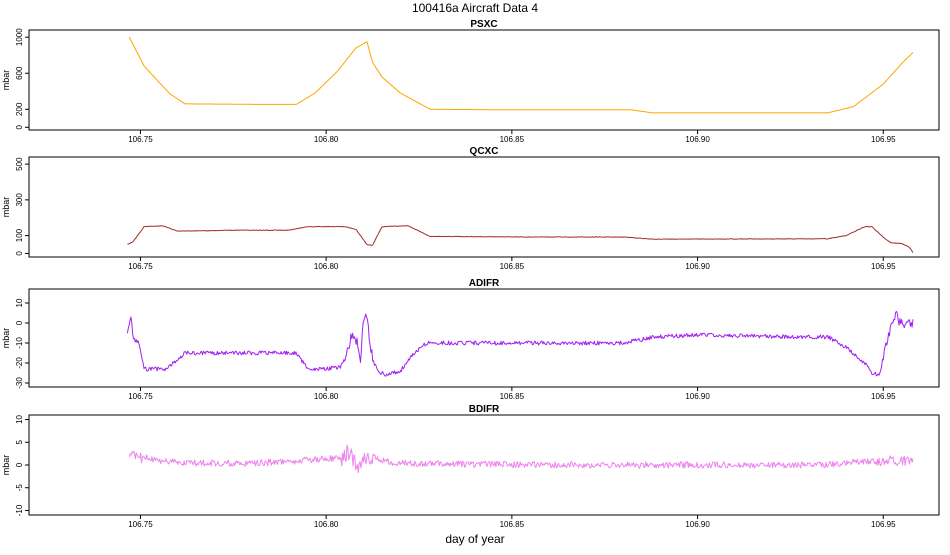 The image size is (950, 555). What do you see at coordinates (19, 363) in the screenshot?
I see `y-tick-label: -20` at bounding box center [19, 363].